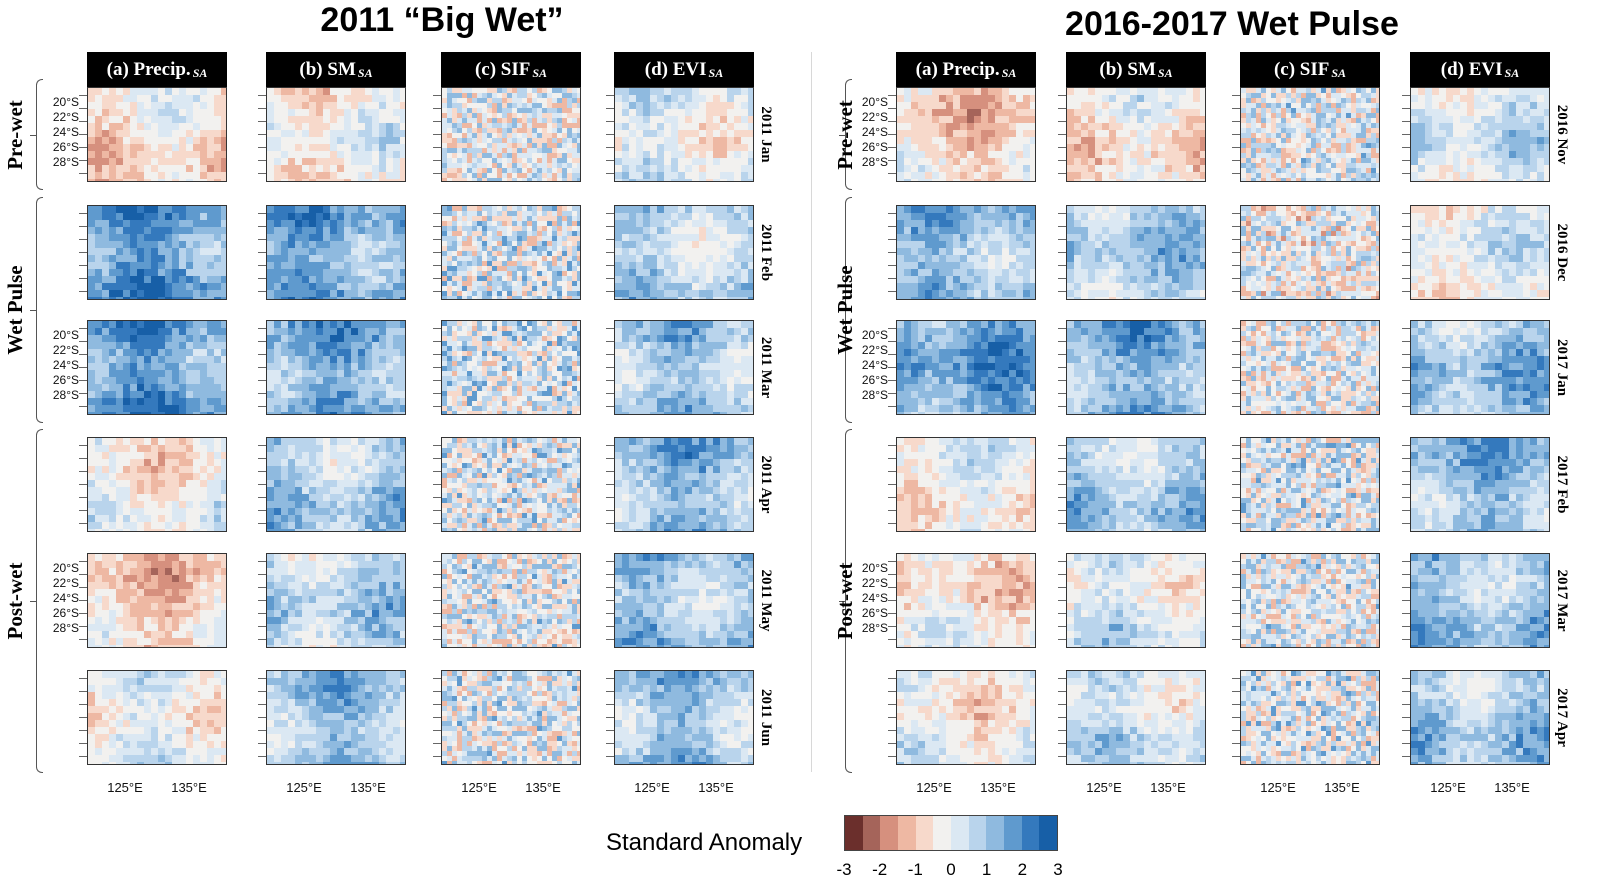 This screenshot has width=1615, height=886. I want to click on phase-label: Pre-wet, so click(845, 134).